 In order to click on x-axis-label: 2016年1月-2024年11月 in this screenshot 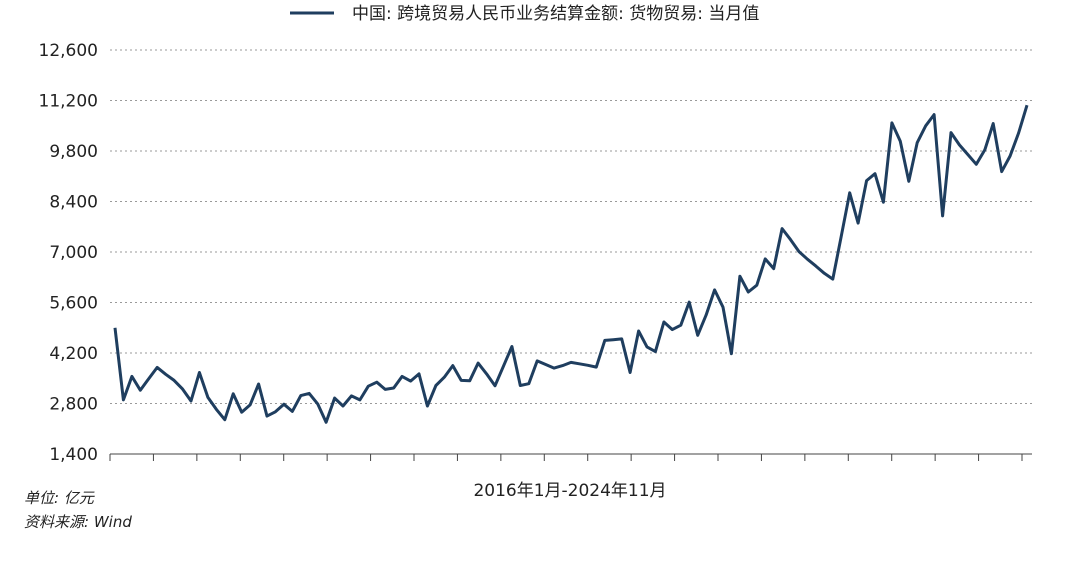, I will do `click(569, 491)`.